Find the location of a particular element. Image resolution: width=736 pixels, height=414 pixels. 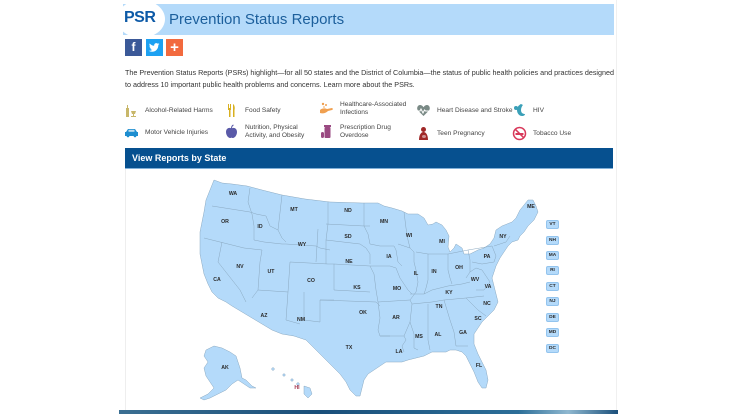

state-wy: WY is located at coordinates (302, 245).